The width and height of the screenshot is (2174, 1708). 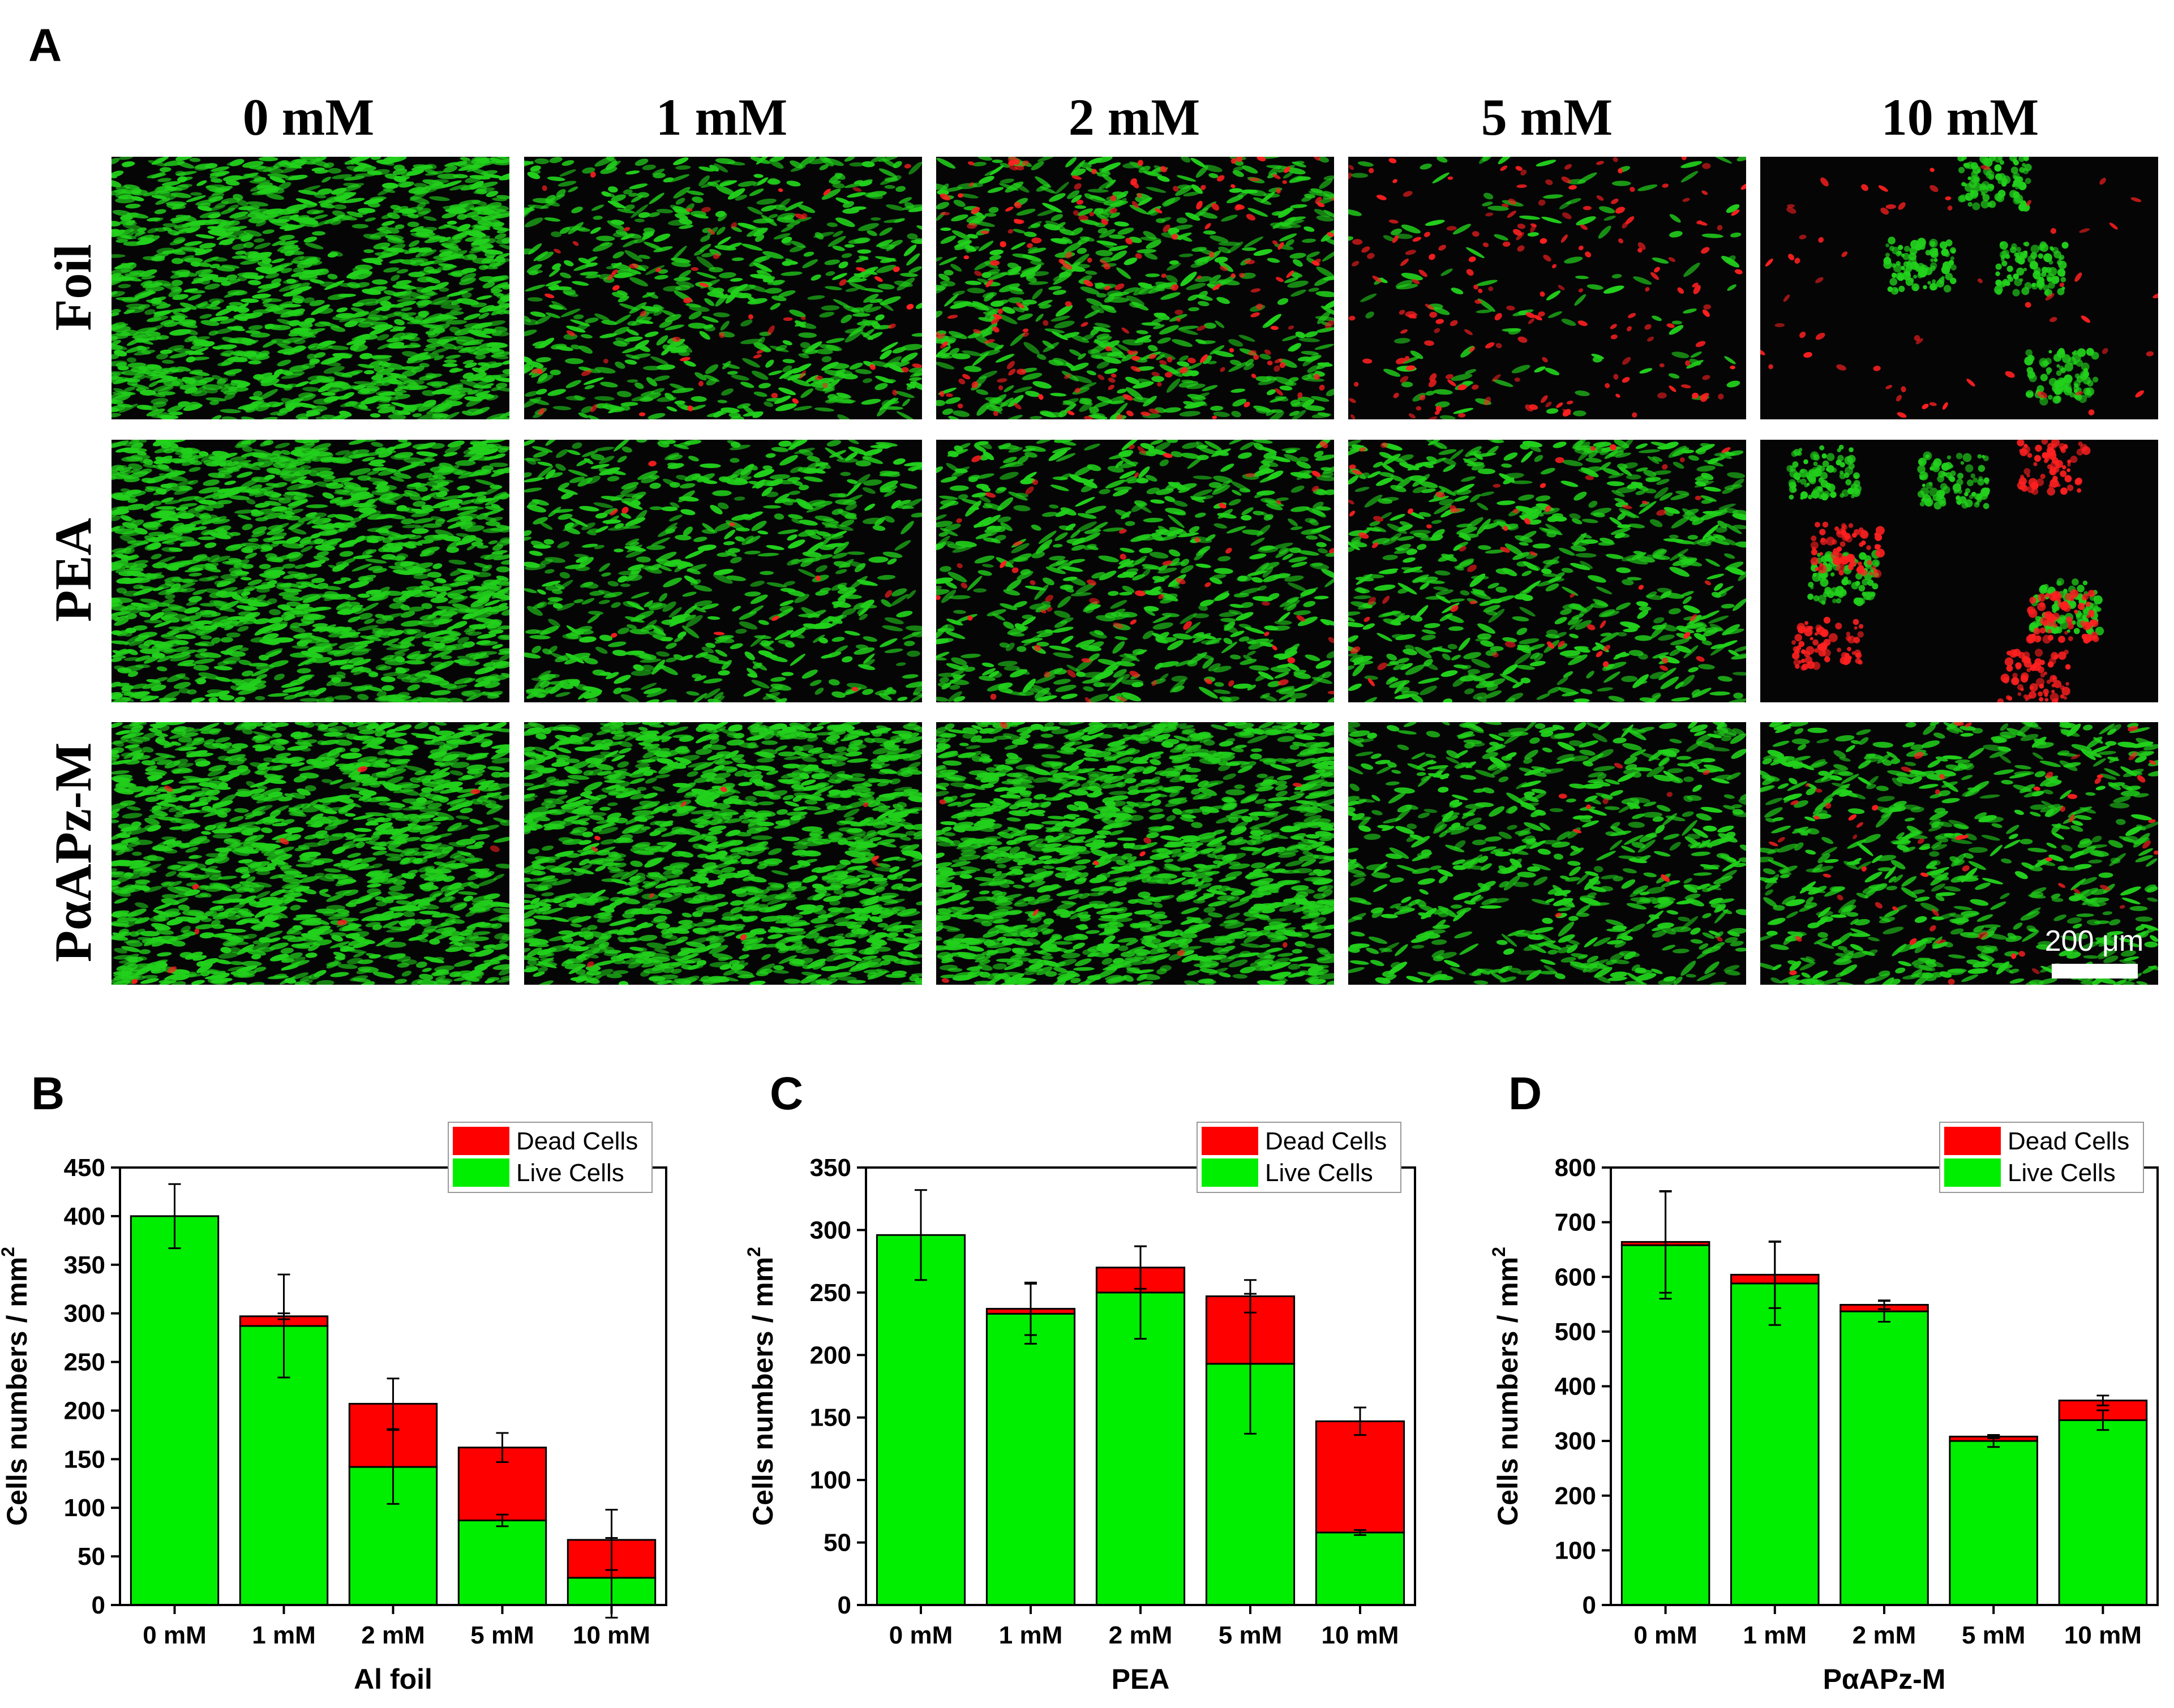 I want to click on column-labels: 0 mM 1 mM 2 mM 5 mM 10 mM, so click(x=1141, y=117).